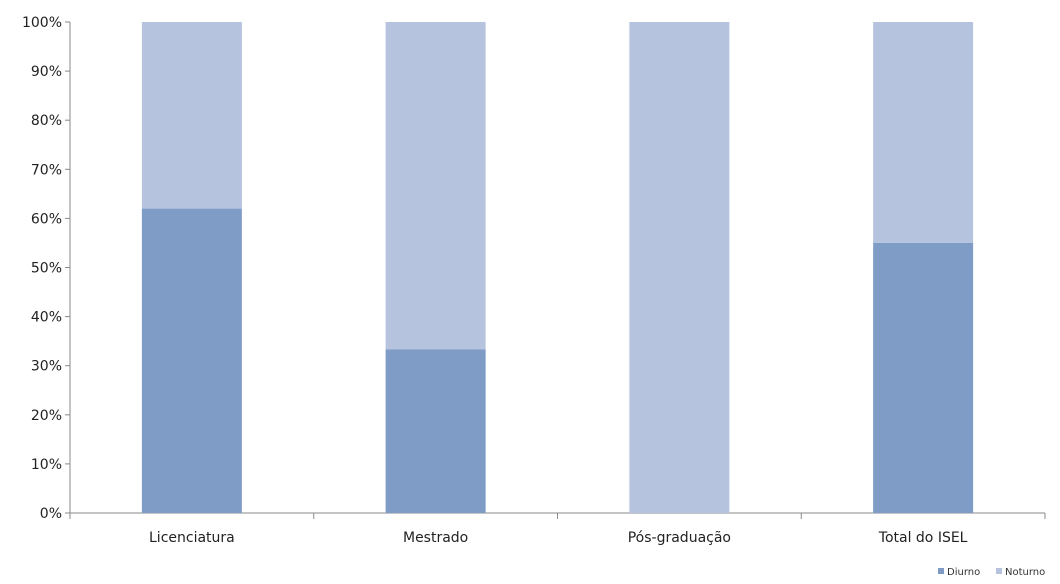 This screenshot has height=584, width=1060. What do you see at coordinates (999, 571) in the screenshot?
I see `legend-swatch-noturno` at bounding box center [999, 571].